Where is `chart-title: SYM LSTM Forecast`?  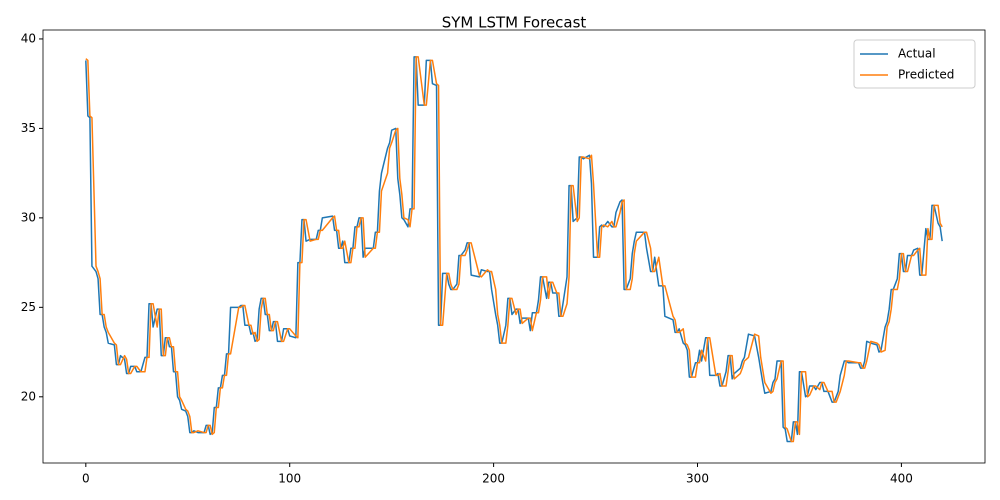
chart-title: SYM LSTM Forecast is located at coordinates (514, 23).